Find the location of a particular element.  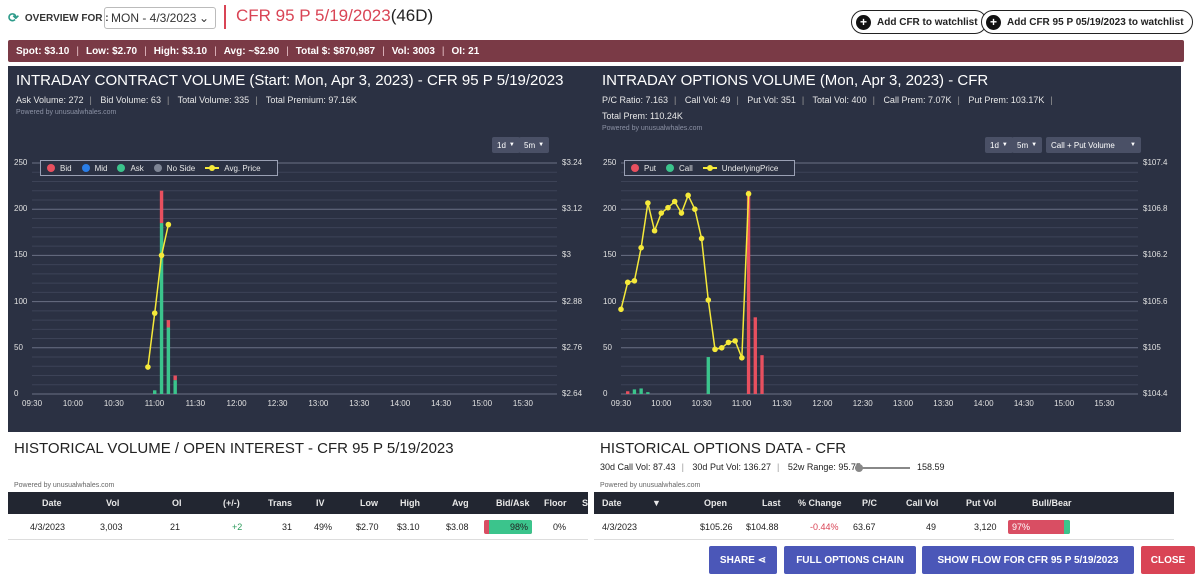

legend-call: Call is located at coordinates (679, 168).